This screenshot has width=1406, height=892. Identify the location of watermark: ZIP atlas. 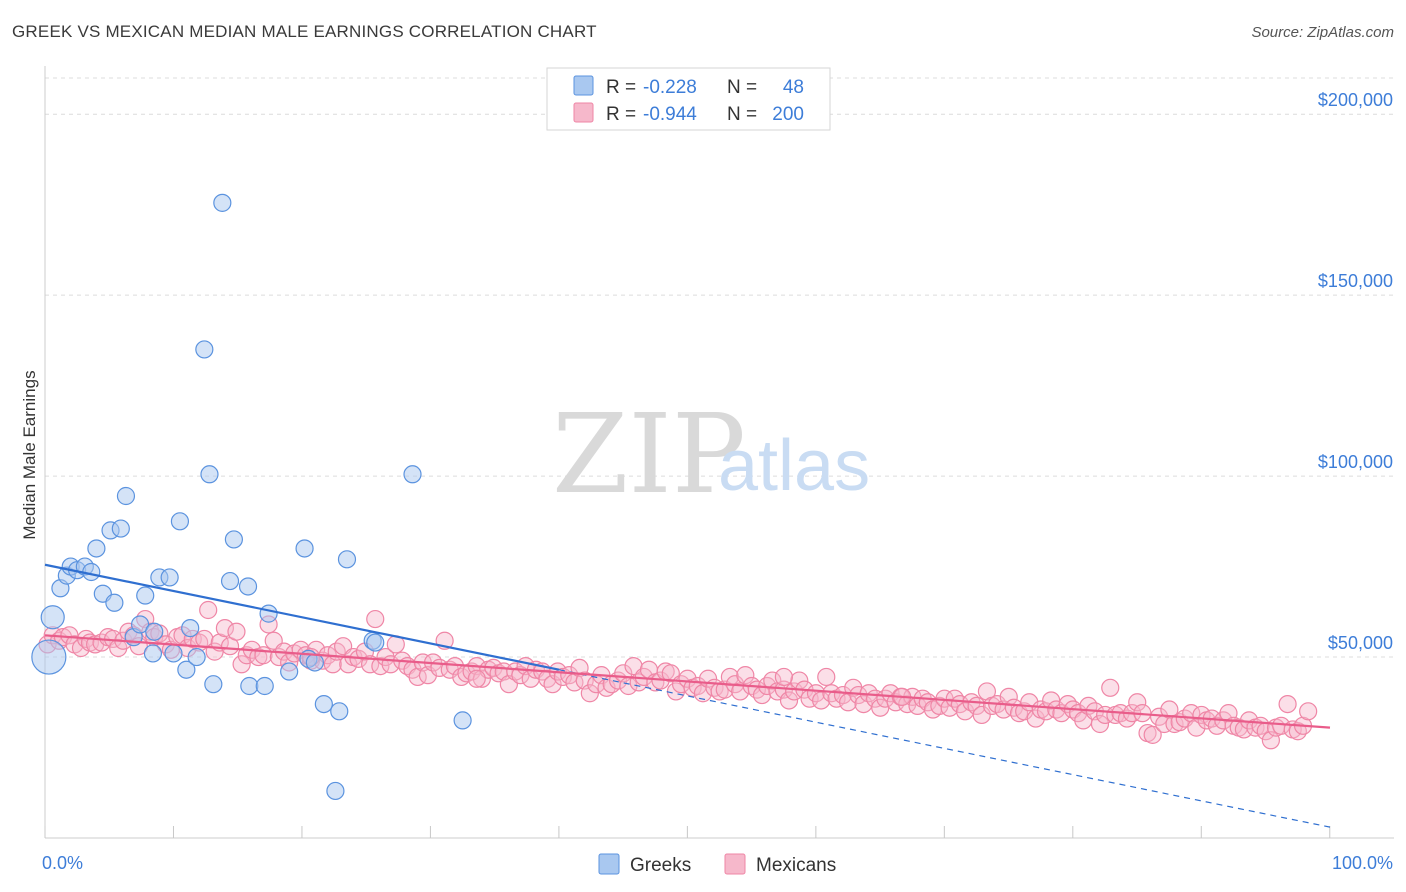
(711, 454).